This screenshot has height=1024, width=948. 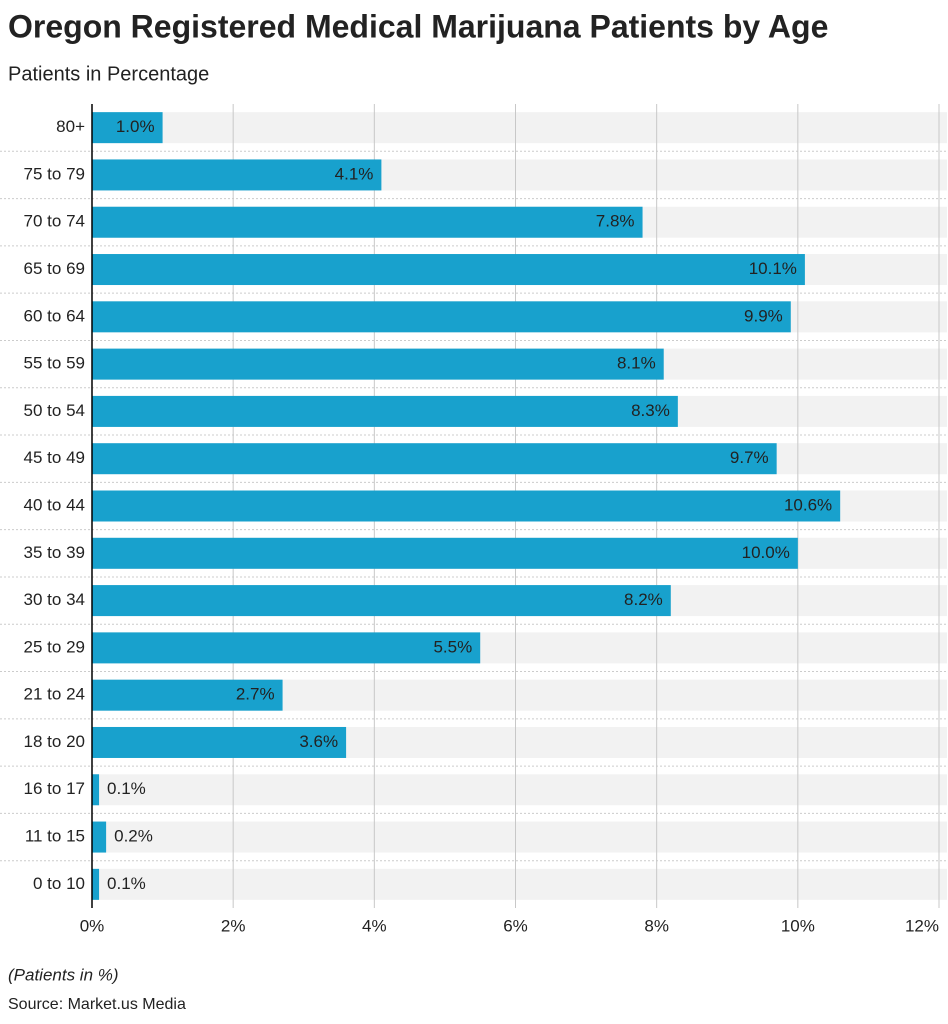 I want to click on y-tick-label: 75 to 79, so click(x=54, y=173).